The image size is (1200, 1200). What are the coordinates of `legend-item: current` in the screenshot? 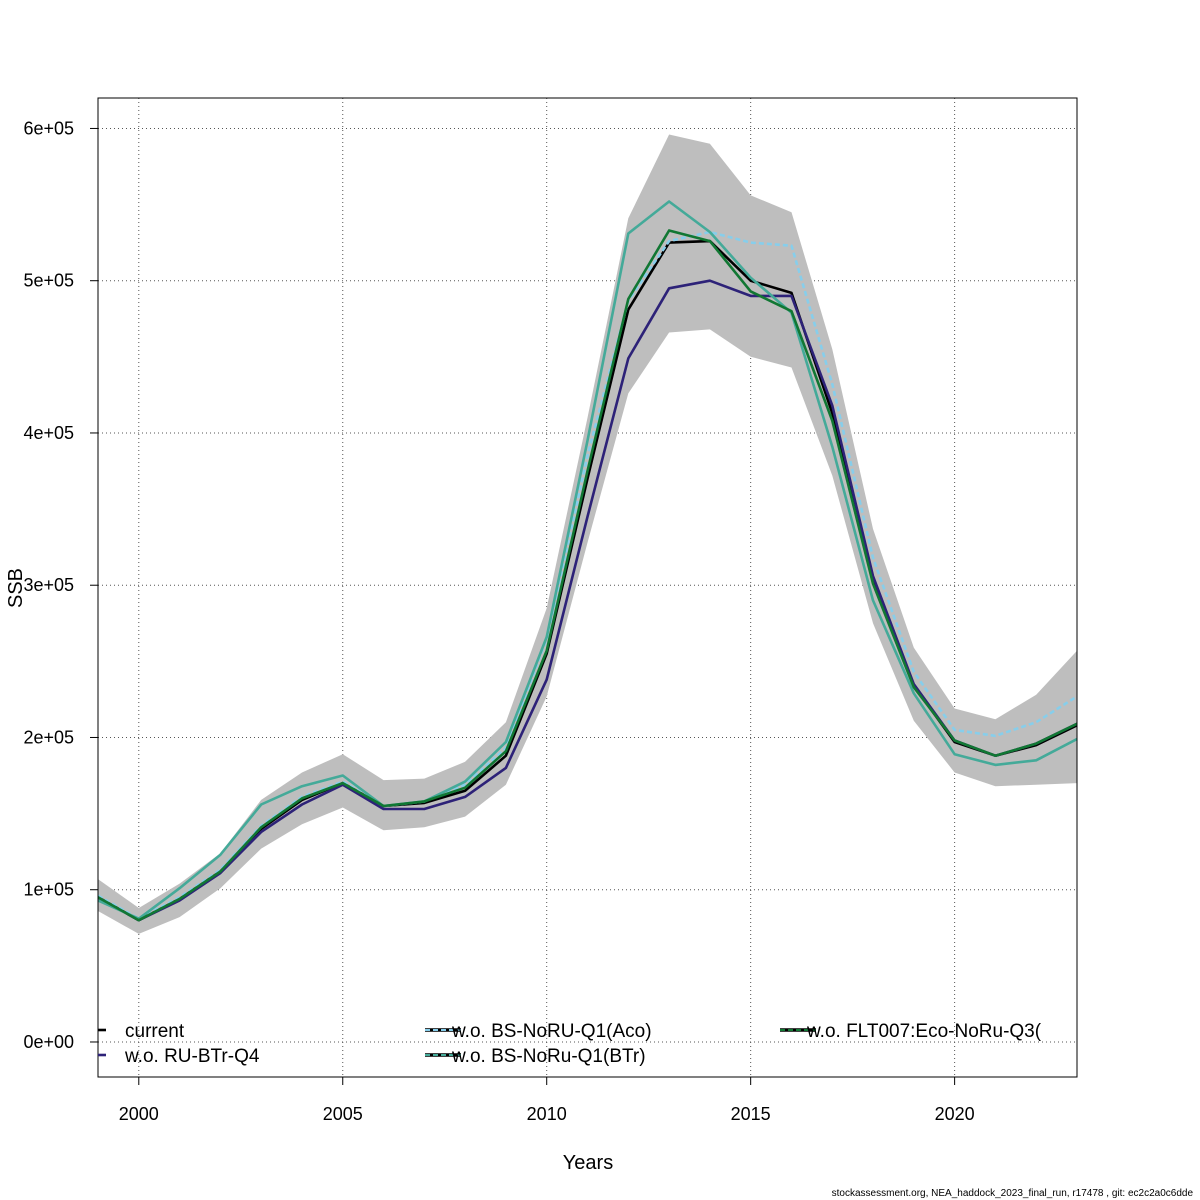 It's located at (141, 1031).